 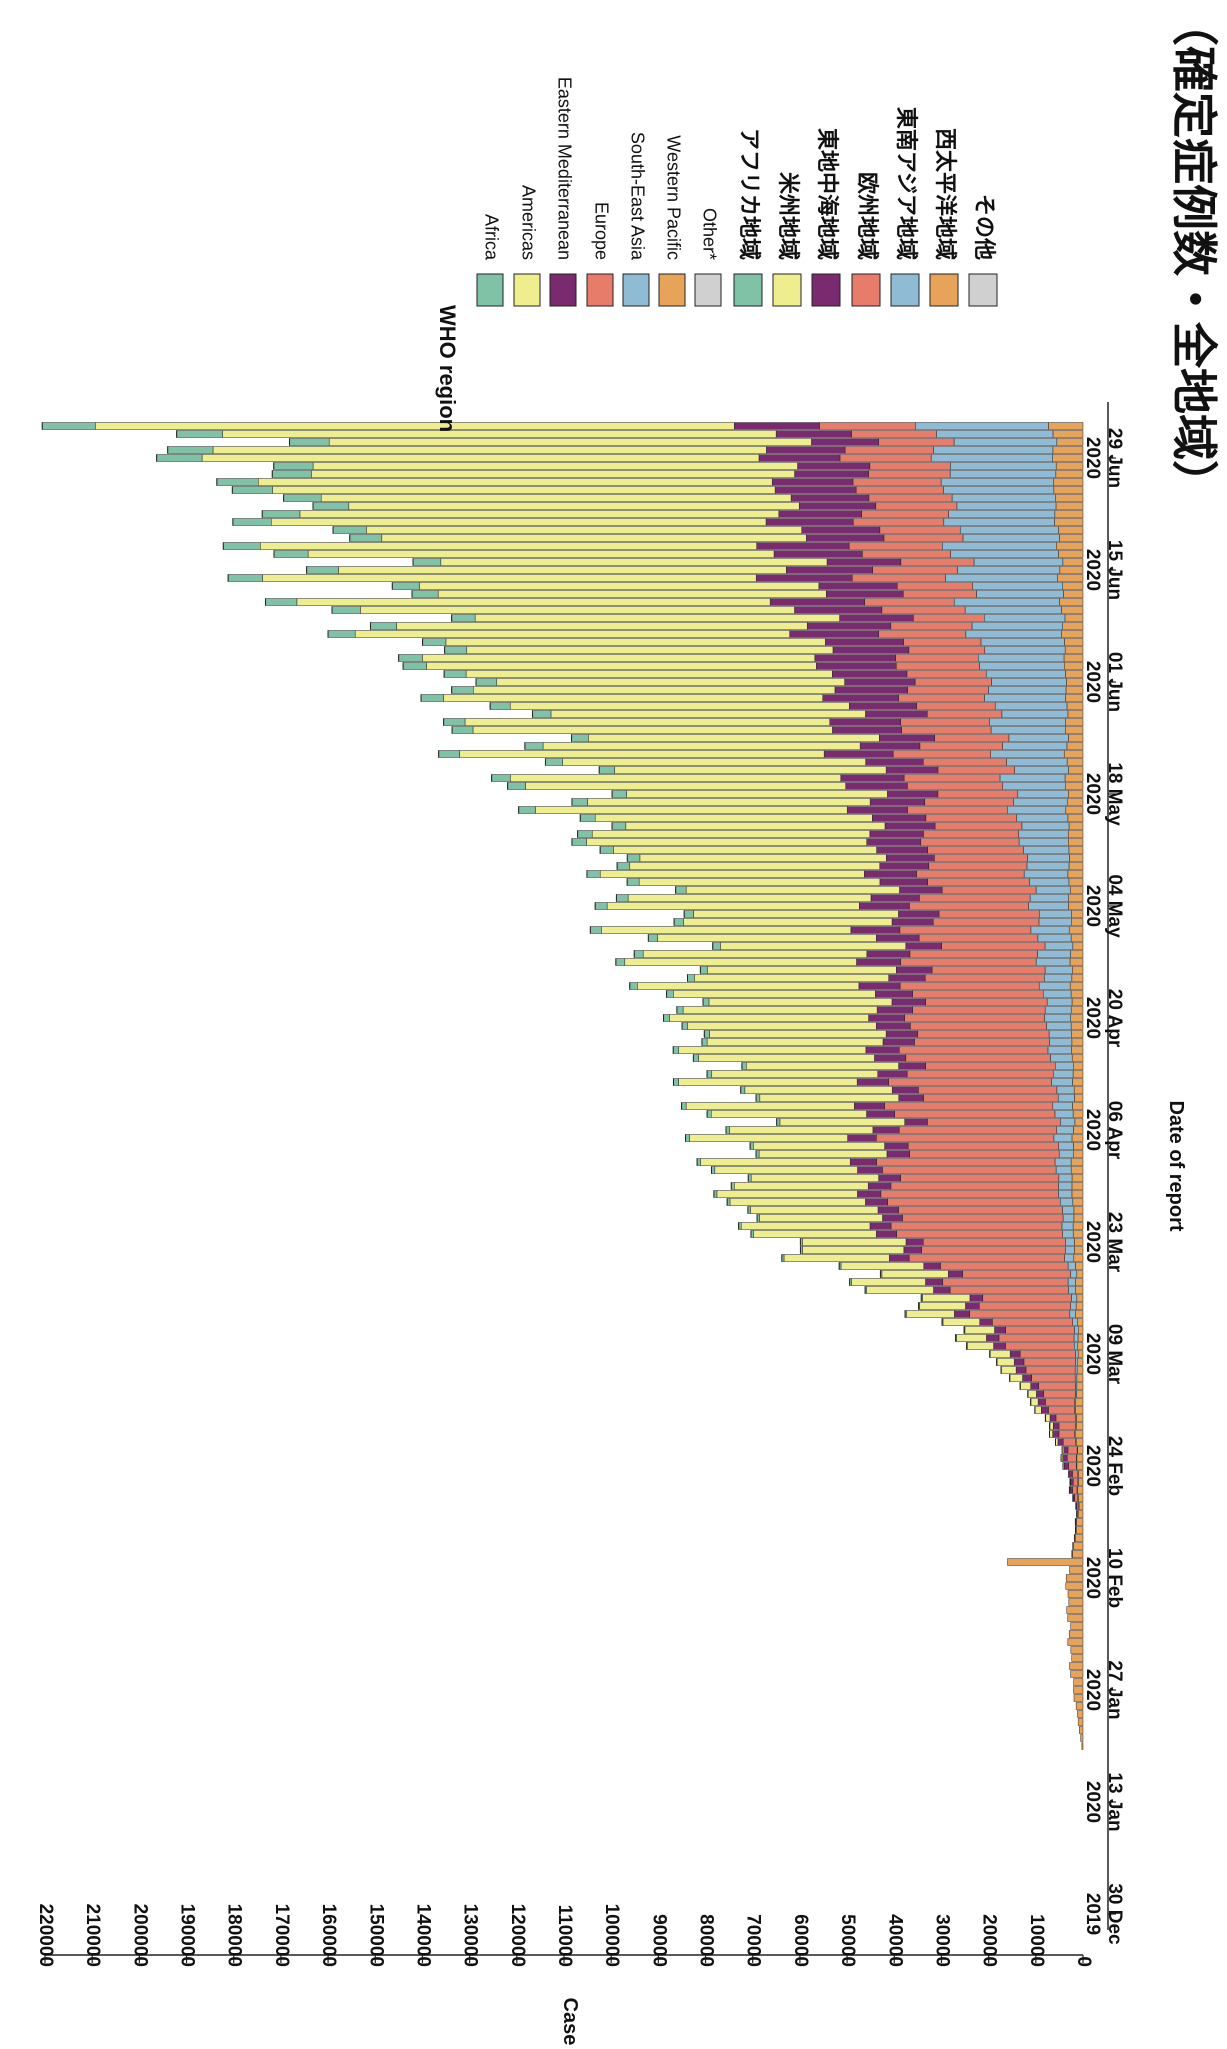 I want to click on value-tick-label: 120000, so click(x=517, y=1935).